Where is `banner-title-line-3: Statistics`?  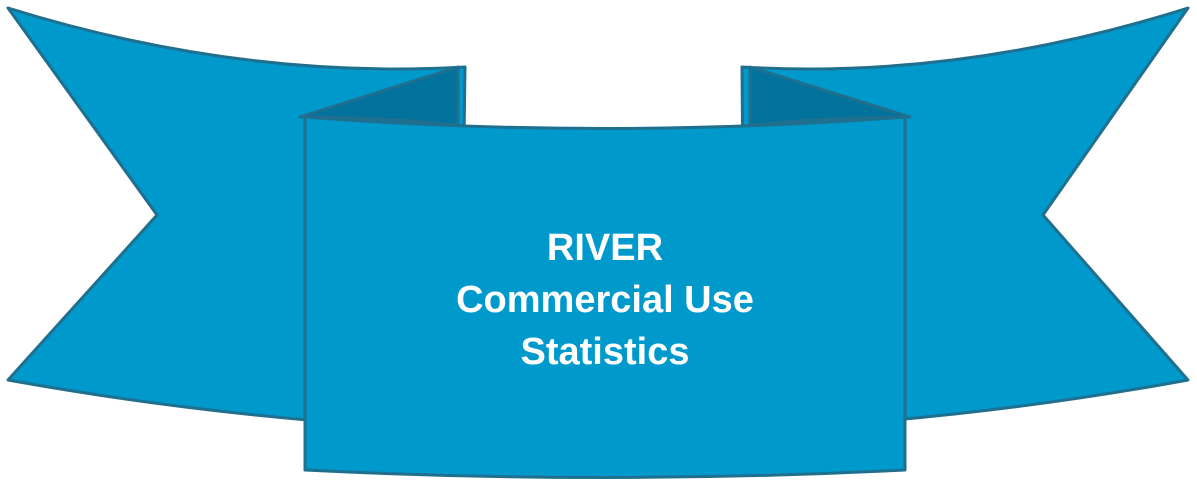
banner-title-line-3: Statistics is located at coordinates (605, 352).